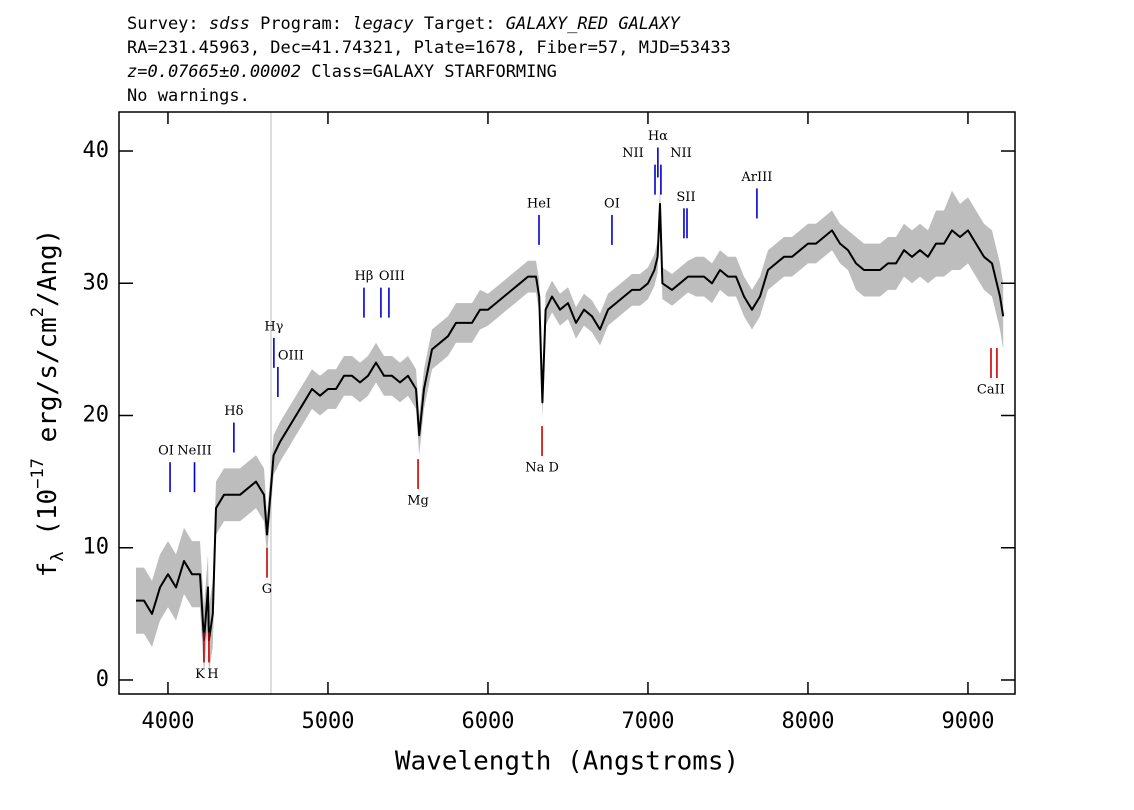  Describe the element at coordinates (542, 468) in the screenshot. I see `absorption-label: Na D` at that location.